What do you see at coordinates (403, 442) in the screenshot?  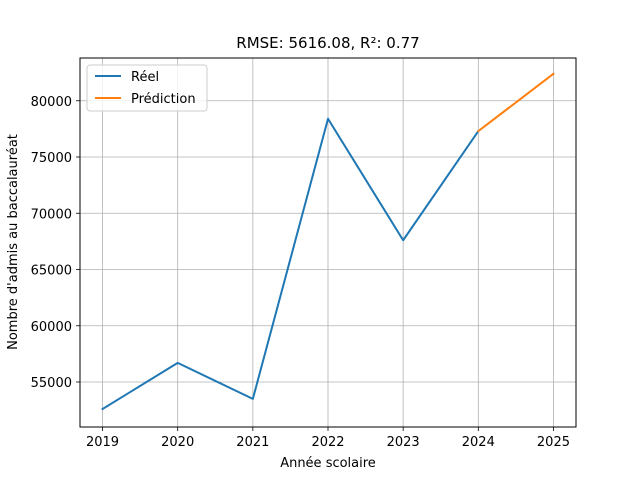 I see `x-tick-label: 2023` at bounding box center [403, 442].